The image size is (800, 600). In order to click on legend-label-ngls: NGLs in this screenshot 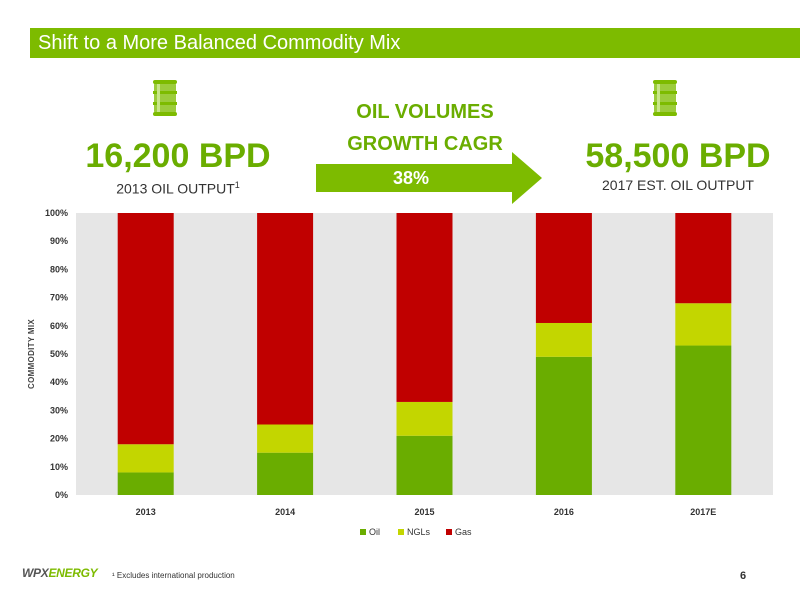, I will do `click(419, 532)`.